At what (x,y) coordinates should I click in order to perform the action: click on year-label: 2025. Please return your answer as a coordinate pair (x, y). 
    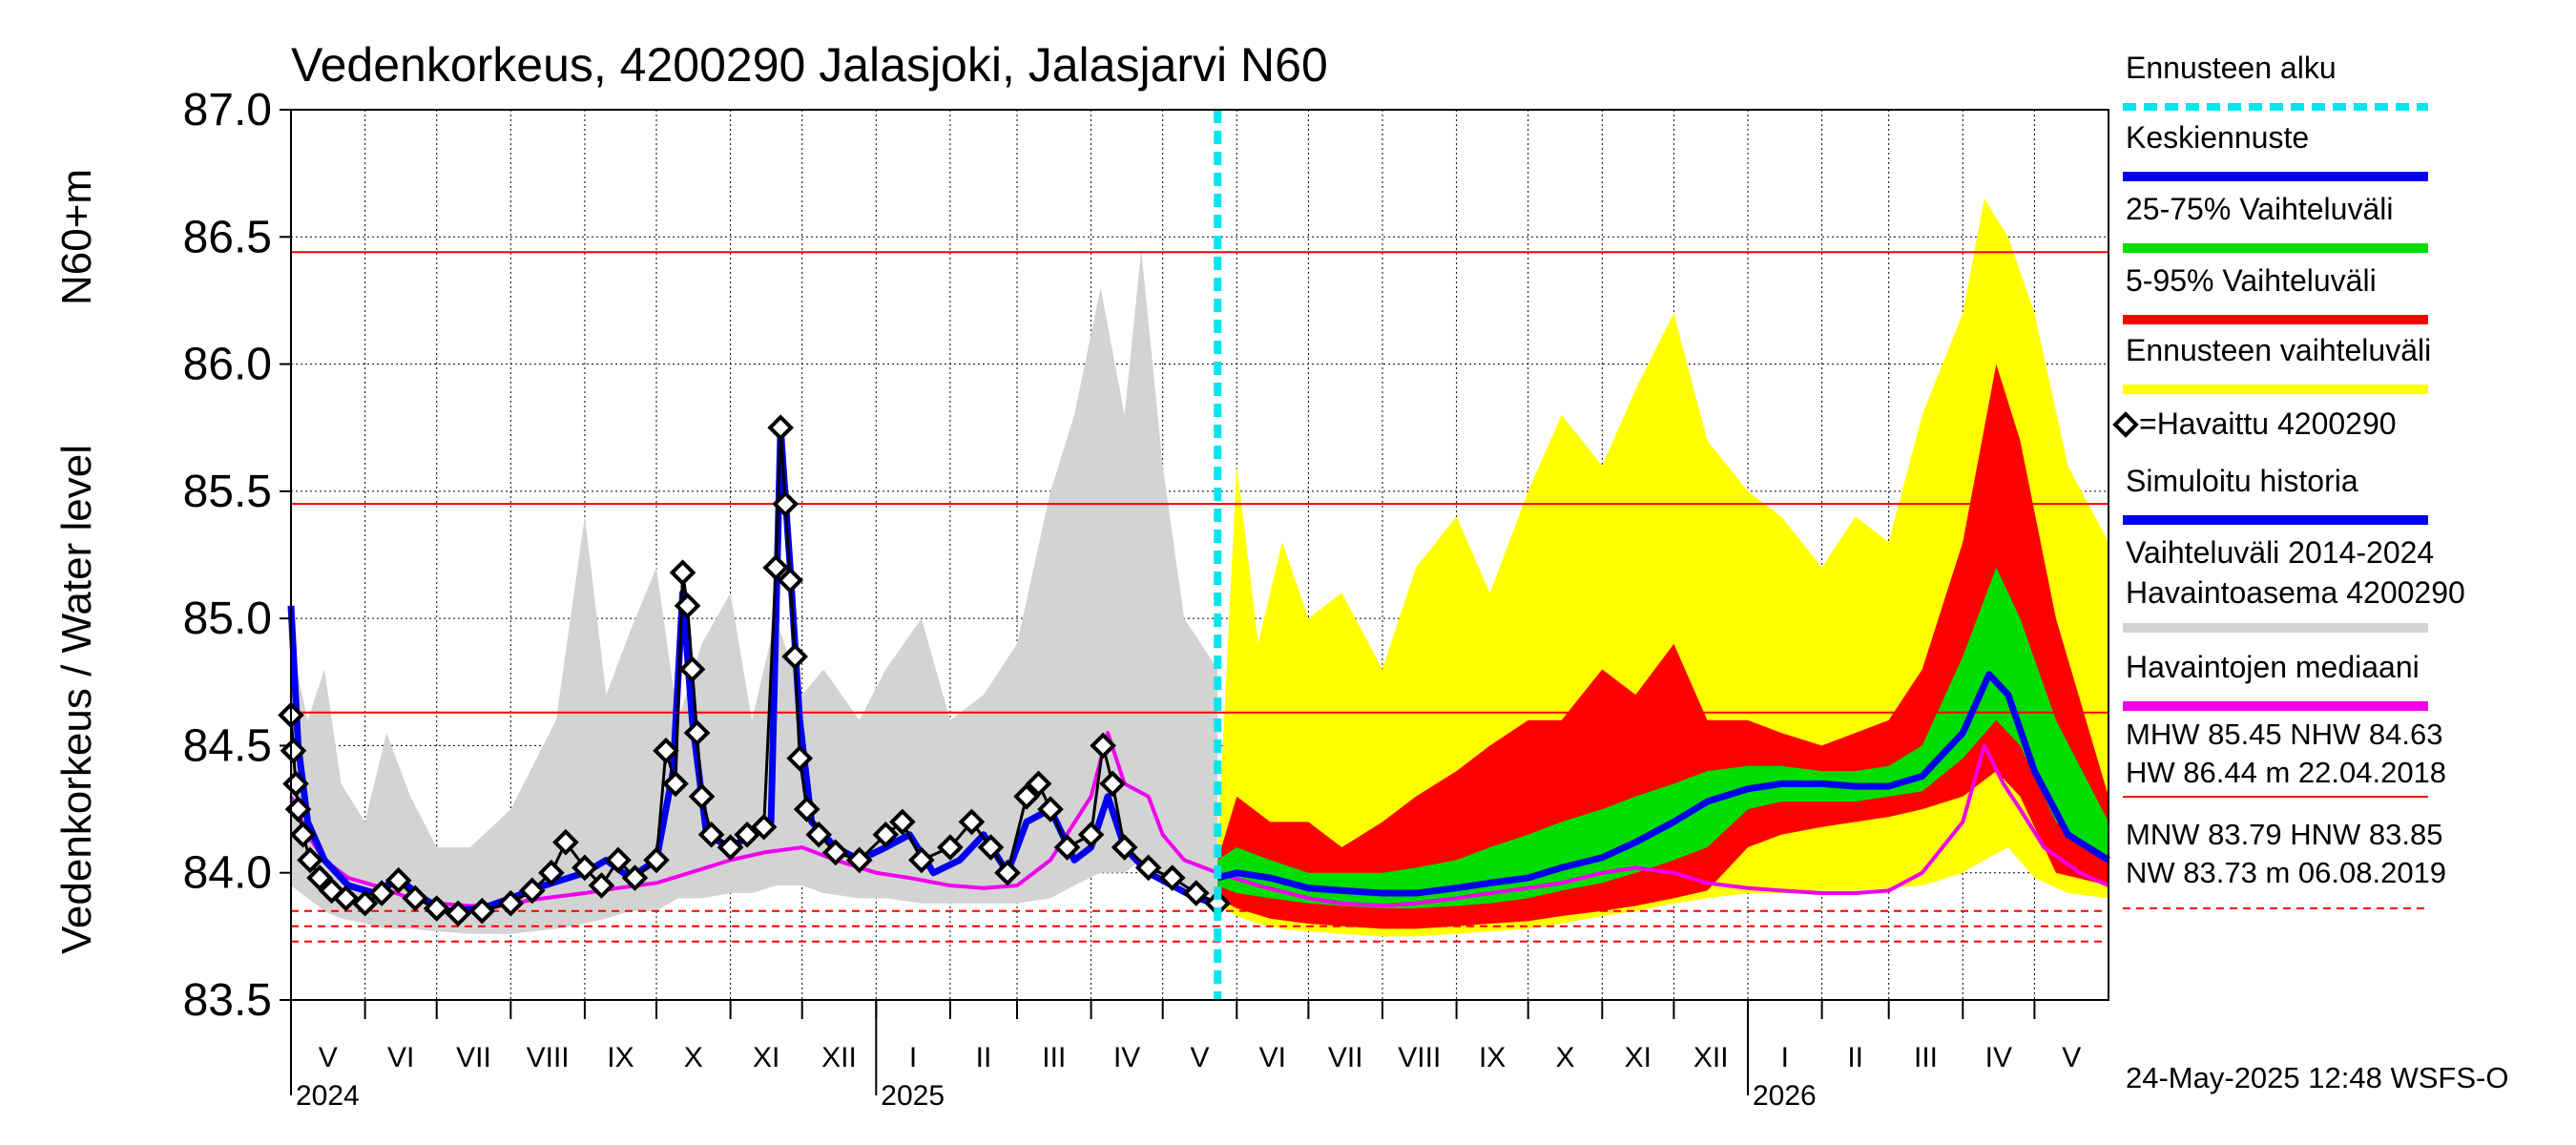
    Looking at the image, I should click on (913, 1096).